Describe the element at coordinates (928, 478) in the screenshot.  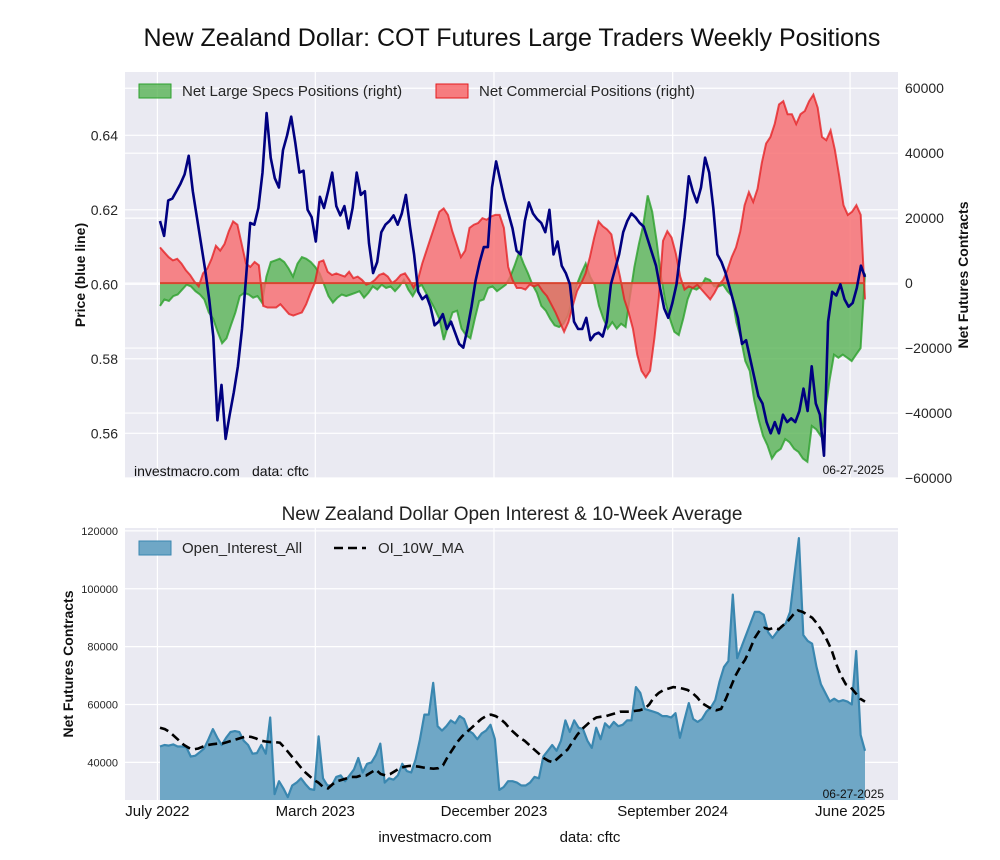
I see `net-contracts-tick-label: −60000` at that location.